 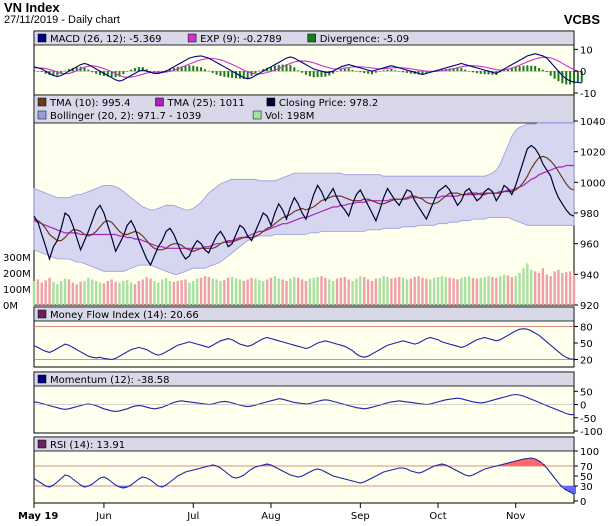 What do you see at coordinates (516, 516) in the screenshot?
I see `x-tick-label-6: Nov` at bounding box center [516, 516].